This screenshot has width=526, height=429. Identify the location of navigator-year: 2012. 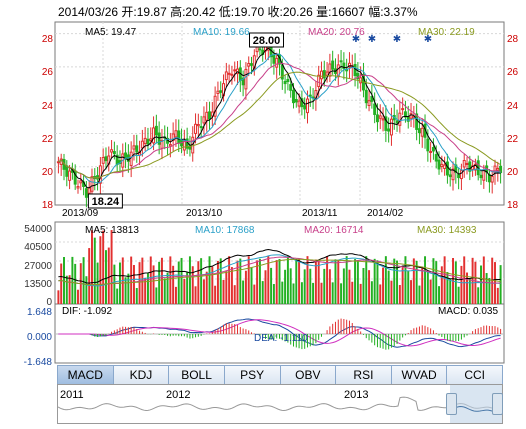
(178, 395).